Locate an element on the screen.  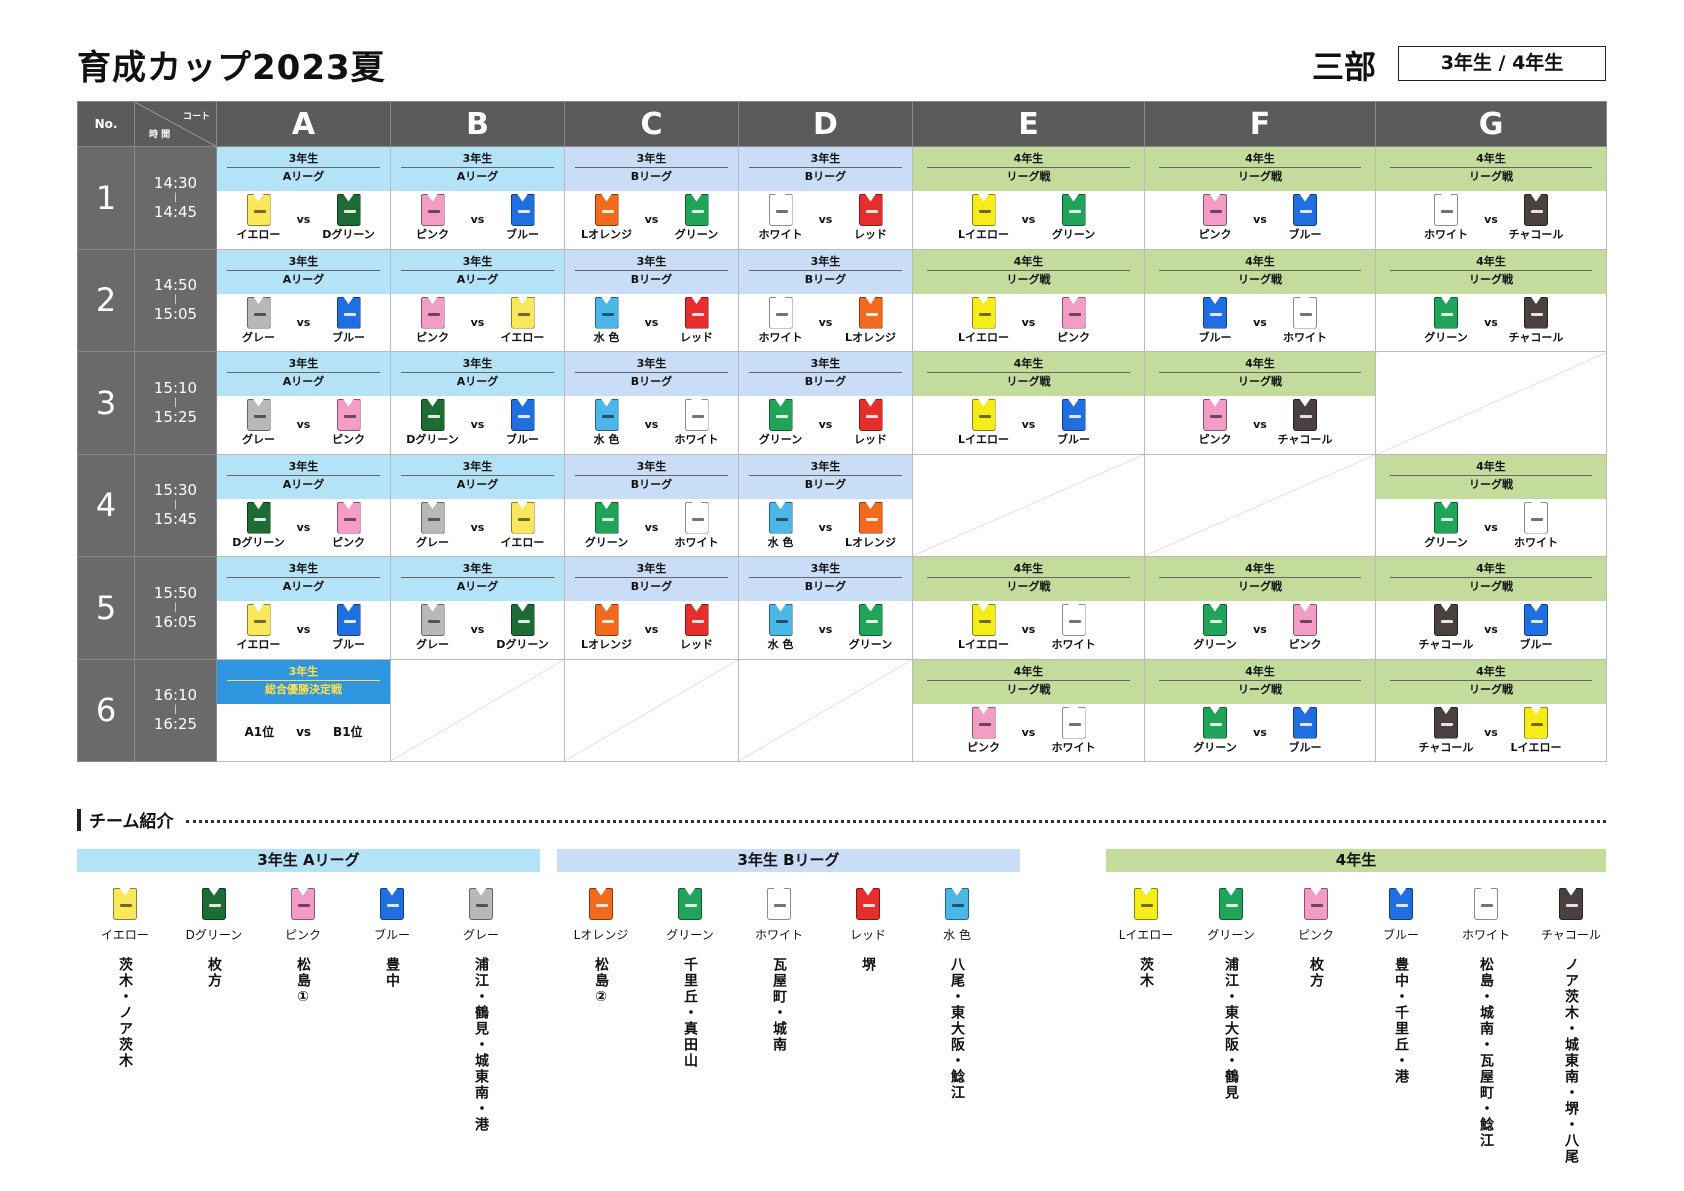
match-header: 3年生 Bリーグ is located at coordinates (651, 476).